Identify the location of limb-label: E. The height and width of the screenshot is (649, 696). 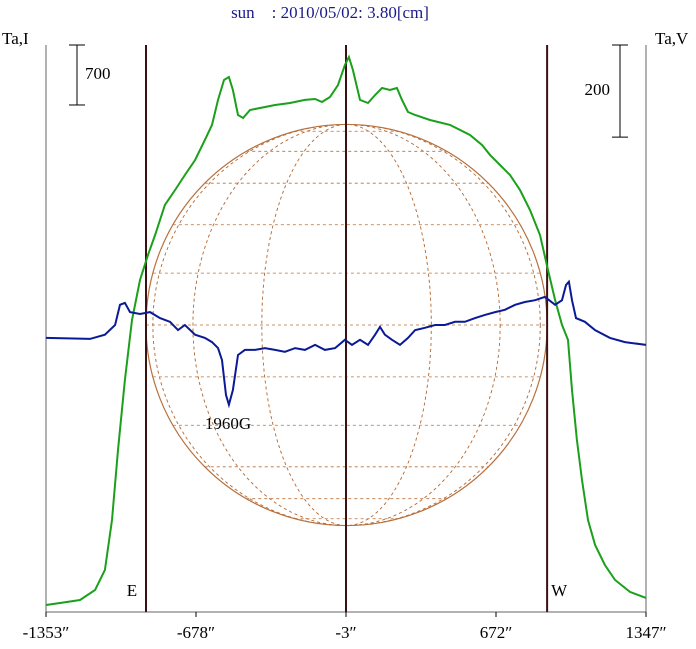
(132, 590).